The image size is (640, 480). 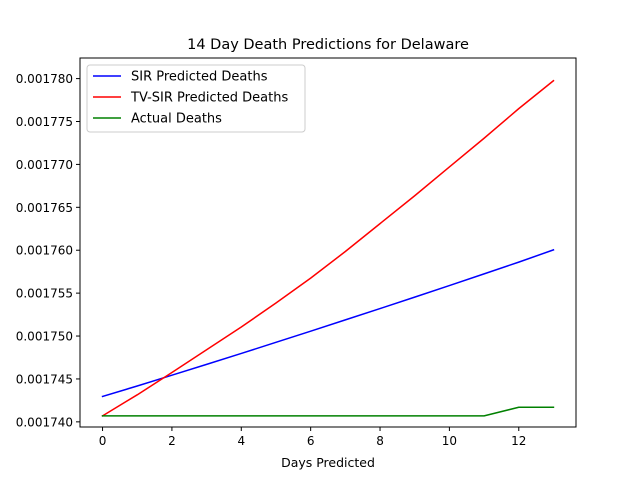 What do you see at coordinates (199, 77) in the screenshot?
I see `legend-label-1: SIR Predicted Deaths` at bounding box center [199, 77].